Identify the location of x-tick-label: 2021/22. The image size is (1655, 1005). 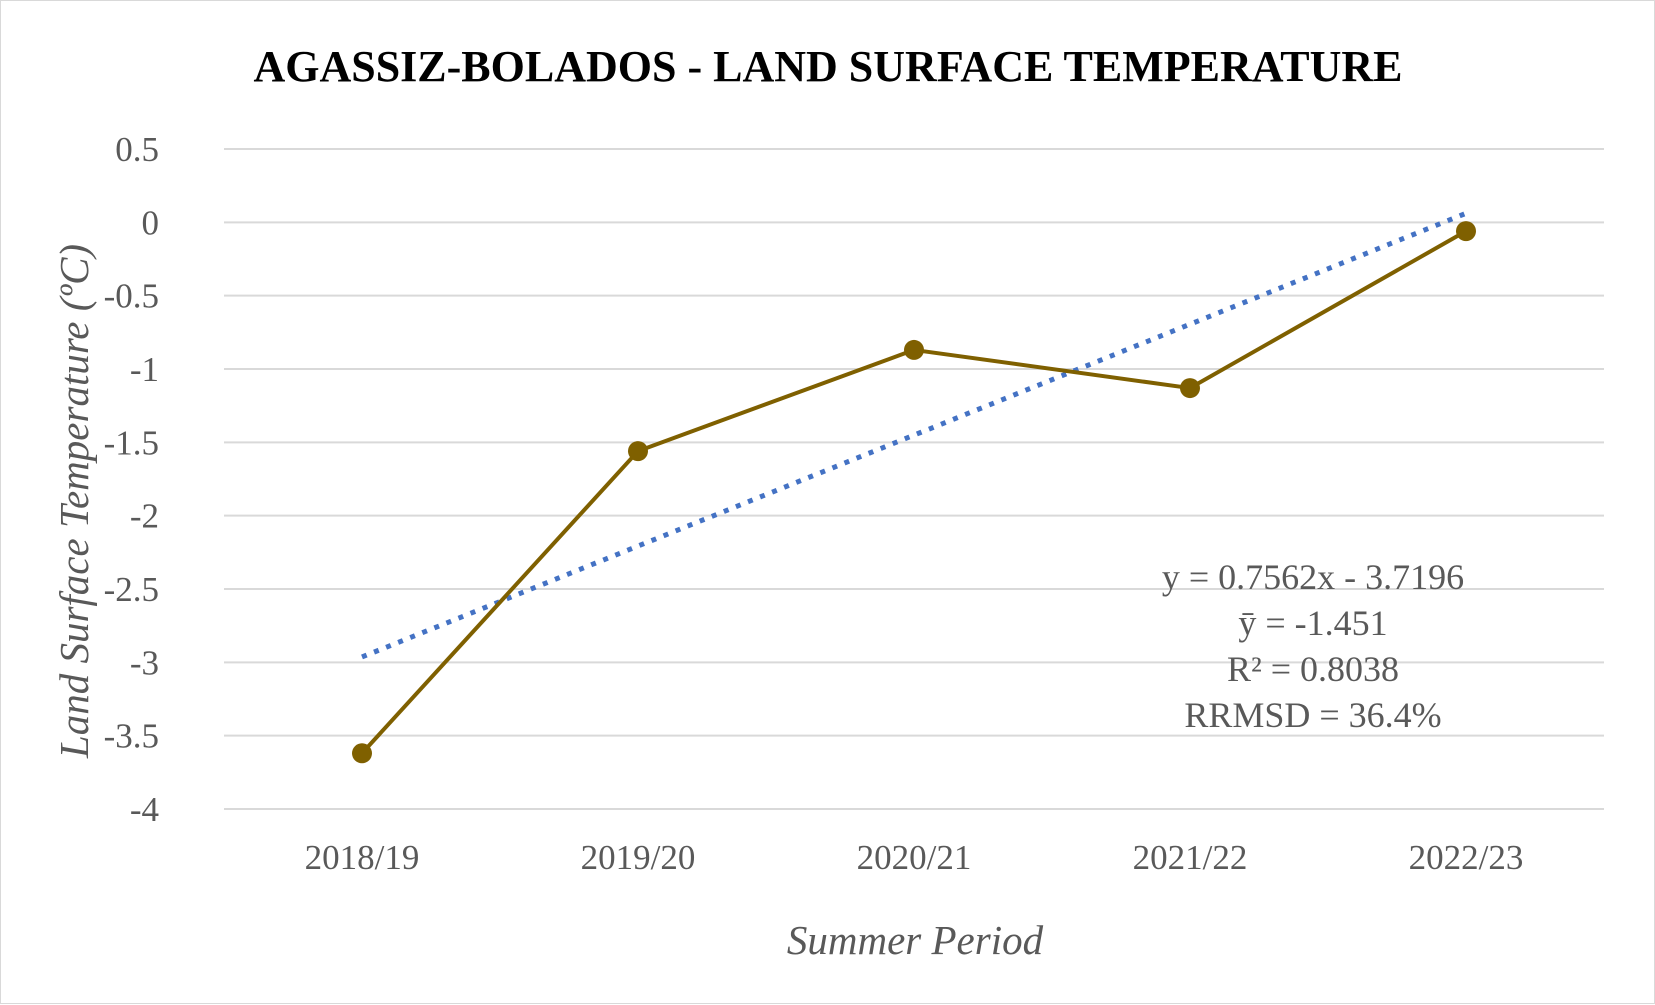
(1190, 857).